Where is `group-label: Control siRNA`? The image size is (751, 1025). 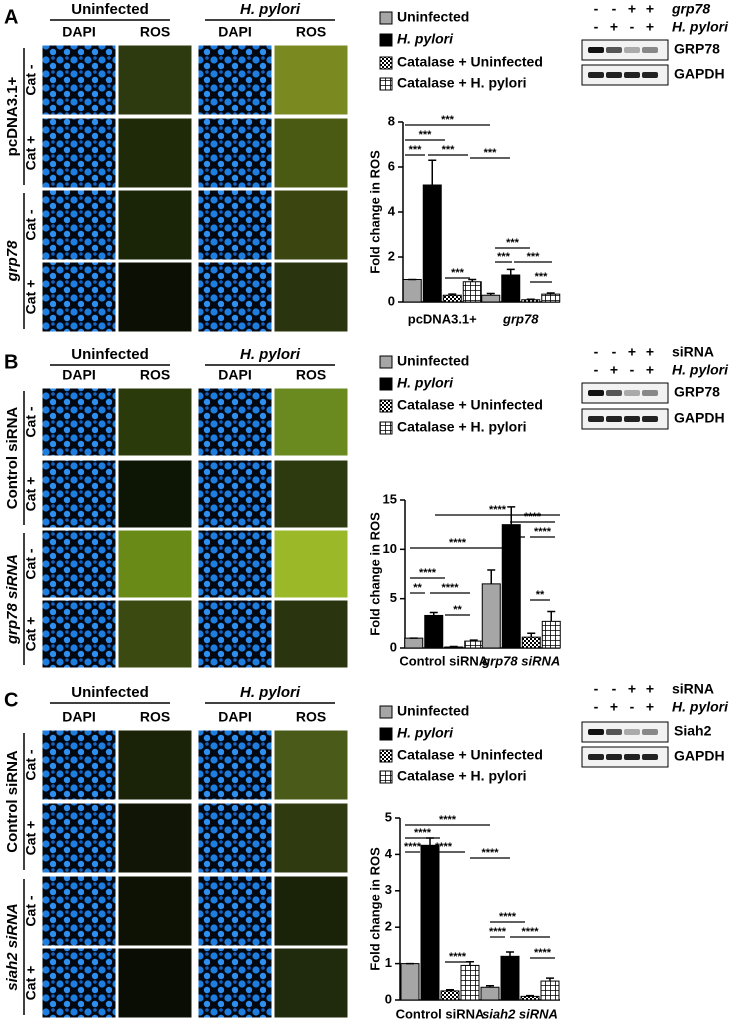 group-label: Control siRNA is located at coordinates (12, 458).